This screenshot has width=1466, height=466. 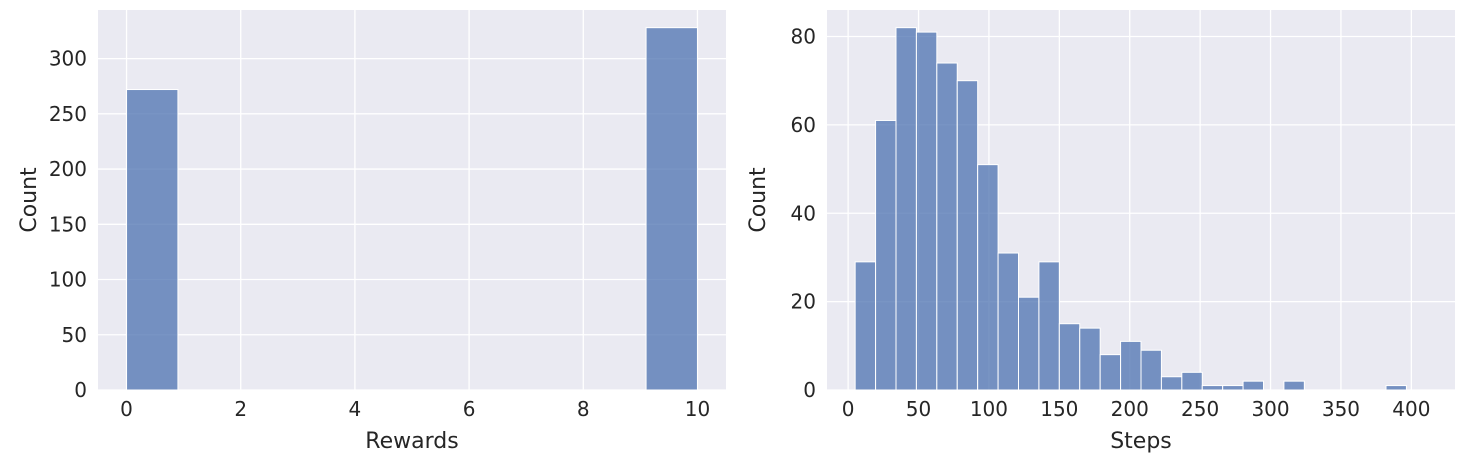 What do you see at coordinates (697, 409) in the screenshot?
I see `x-tick-label: 10` at bounding box center [697, 409].